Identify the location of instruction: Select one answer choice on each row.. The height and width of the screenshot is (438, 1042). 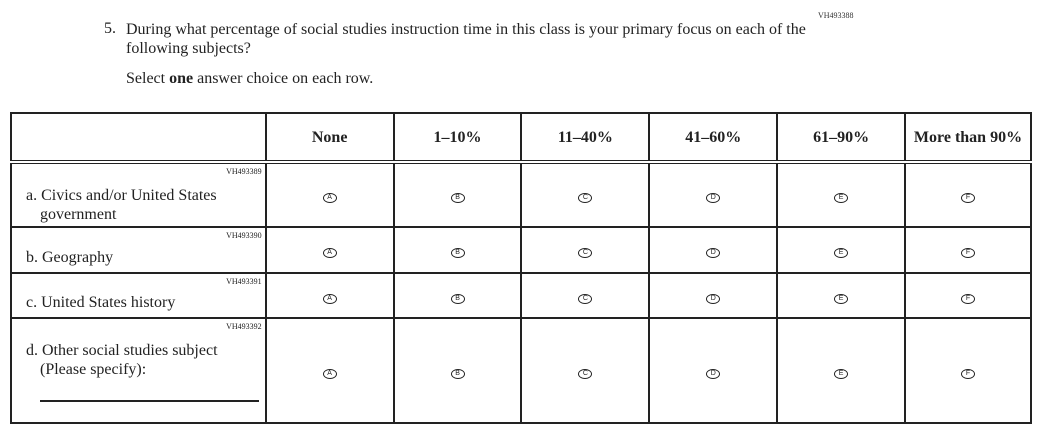
(249, 79).